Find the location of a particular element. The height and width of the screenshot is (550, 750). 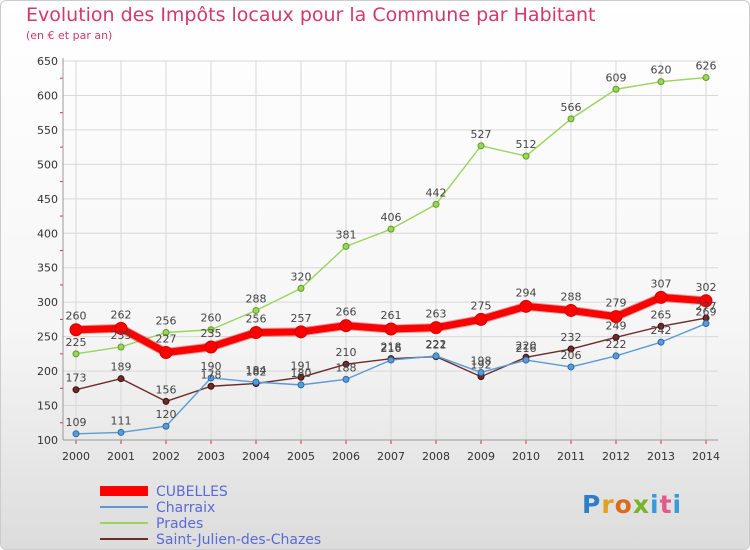

logo-letter: o is located at coordinates (623, 504).